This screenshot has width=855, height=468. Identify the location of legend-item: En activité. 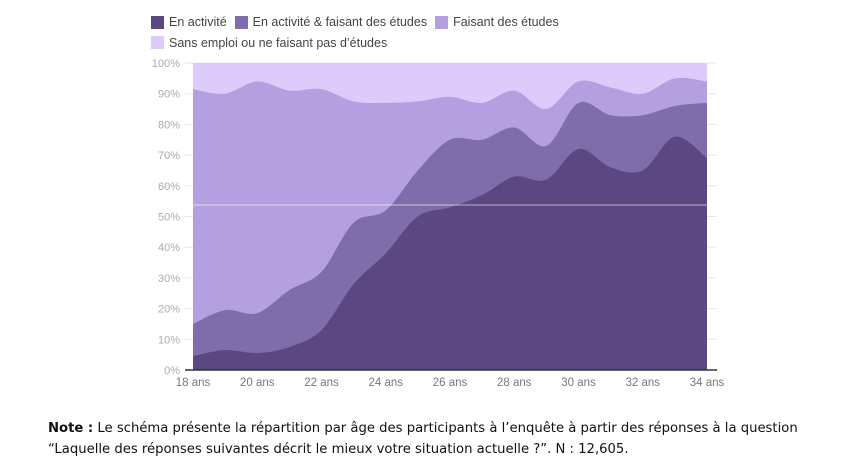
(189, 22).